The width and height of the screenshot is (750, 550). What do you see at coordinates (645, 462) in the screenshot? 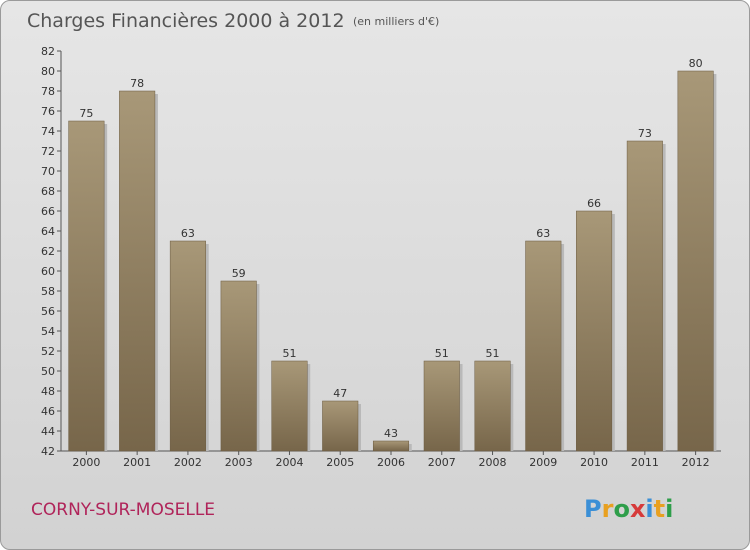
I see `x-tick-label: 2011` at bounding box center [645, 462].